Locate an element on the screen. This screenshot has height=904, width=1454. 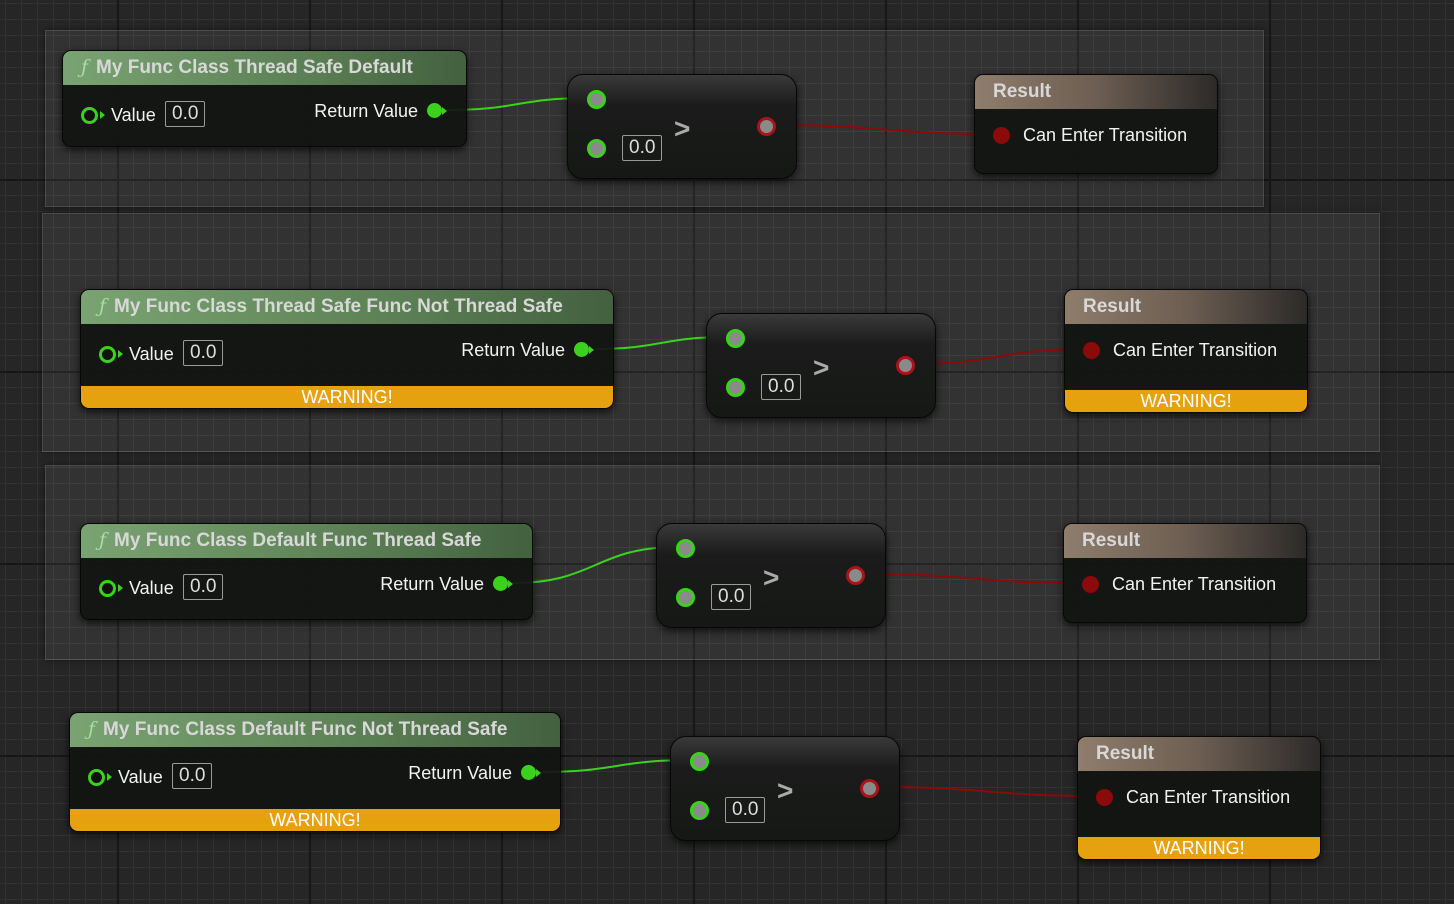
node-header: ƒ My Func Class Thread Safe Default is located at coordinates (264, 68).